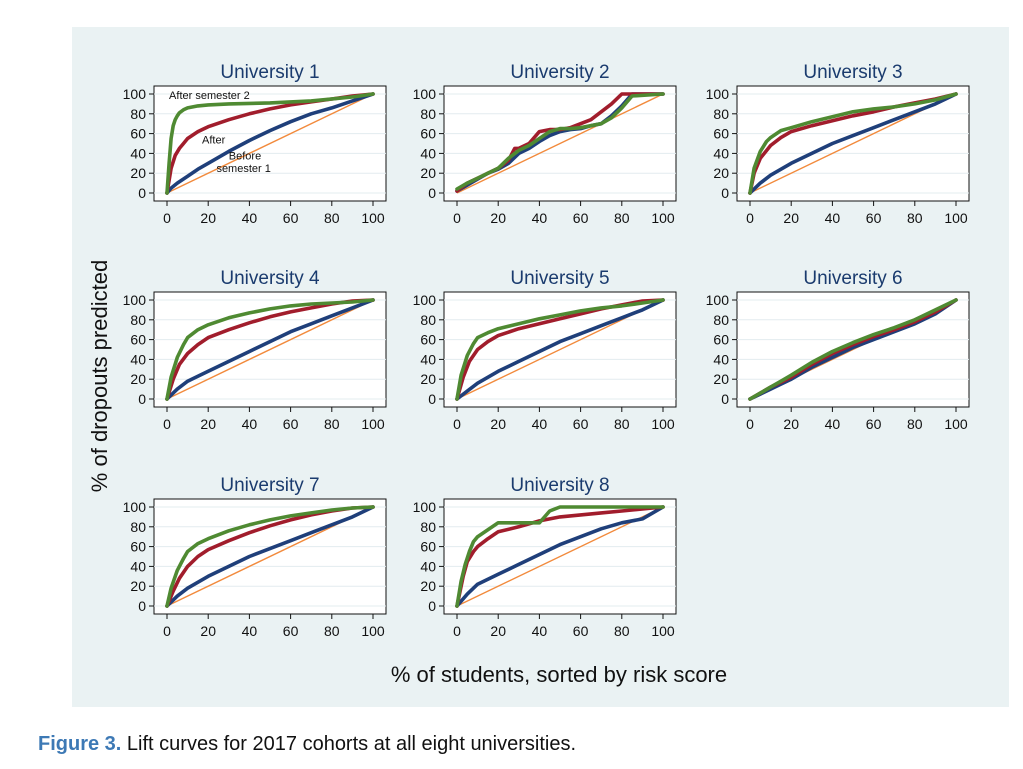 The width and height of the screenshot is (1023, 769). What do you see at coordinates (214, 141) in the screenshot?
I see `annotation-after: After` at bounding box center [214, 141].